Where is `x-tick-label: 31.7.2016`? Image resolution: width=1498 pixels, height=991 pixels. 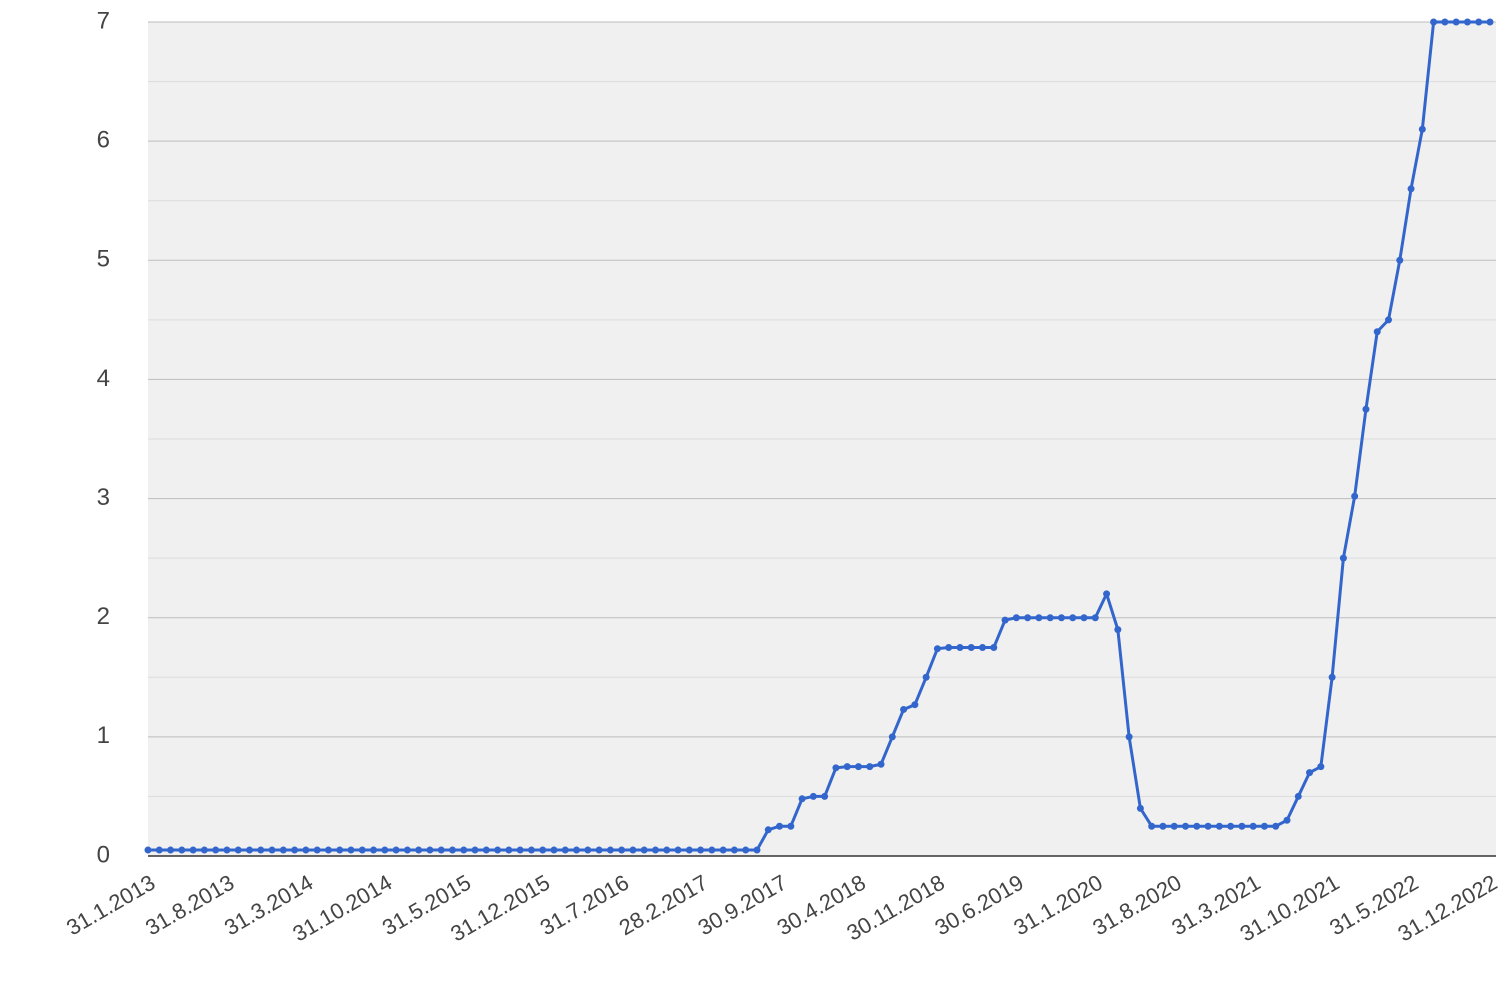 x-tick-label: 31.7.2016 is located at coordinates (584, 905).